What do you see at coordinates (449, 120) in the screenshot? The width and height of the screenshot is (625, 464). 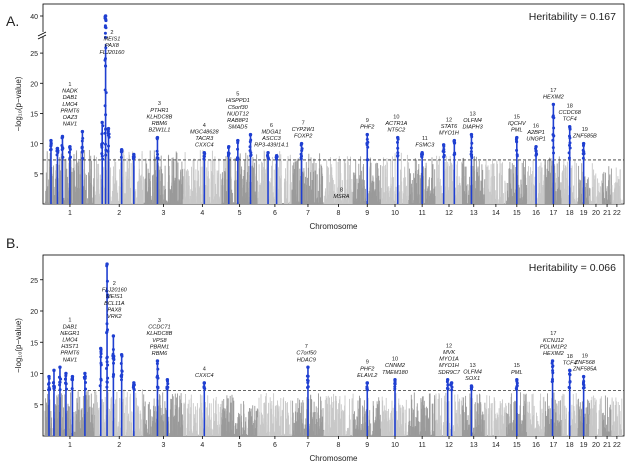 I see `gene-label-chromosome: 12` at bounding box center [449, 120].